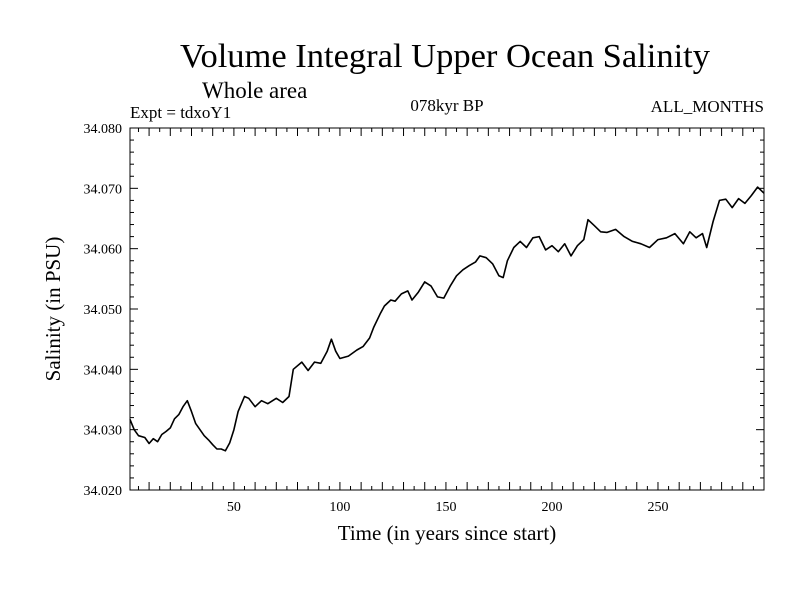 The image size is (800, 600). Describe the element at coordinates (445, 56) in the screenshot. I see `chart-title: Volume Integral Upper Ocean Salinity` at that location.